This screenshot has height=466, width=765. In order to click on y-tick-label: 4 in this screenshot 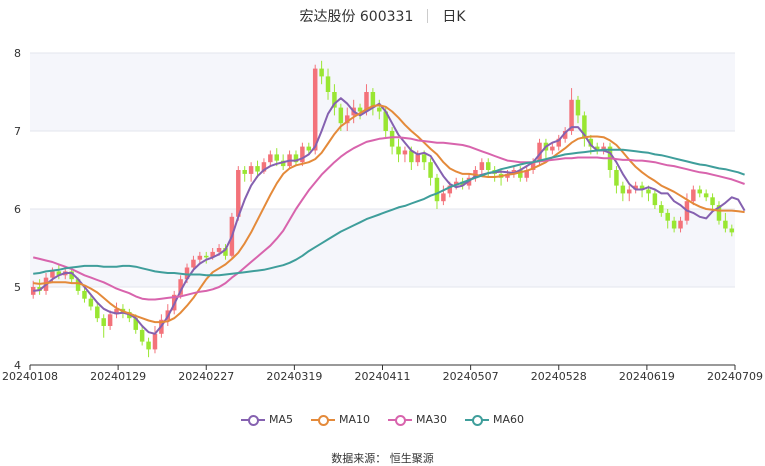, I will do `click(17, 365)`.